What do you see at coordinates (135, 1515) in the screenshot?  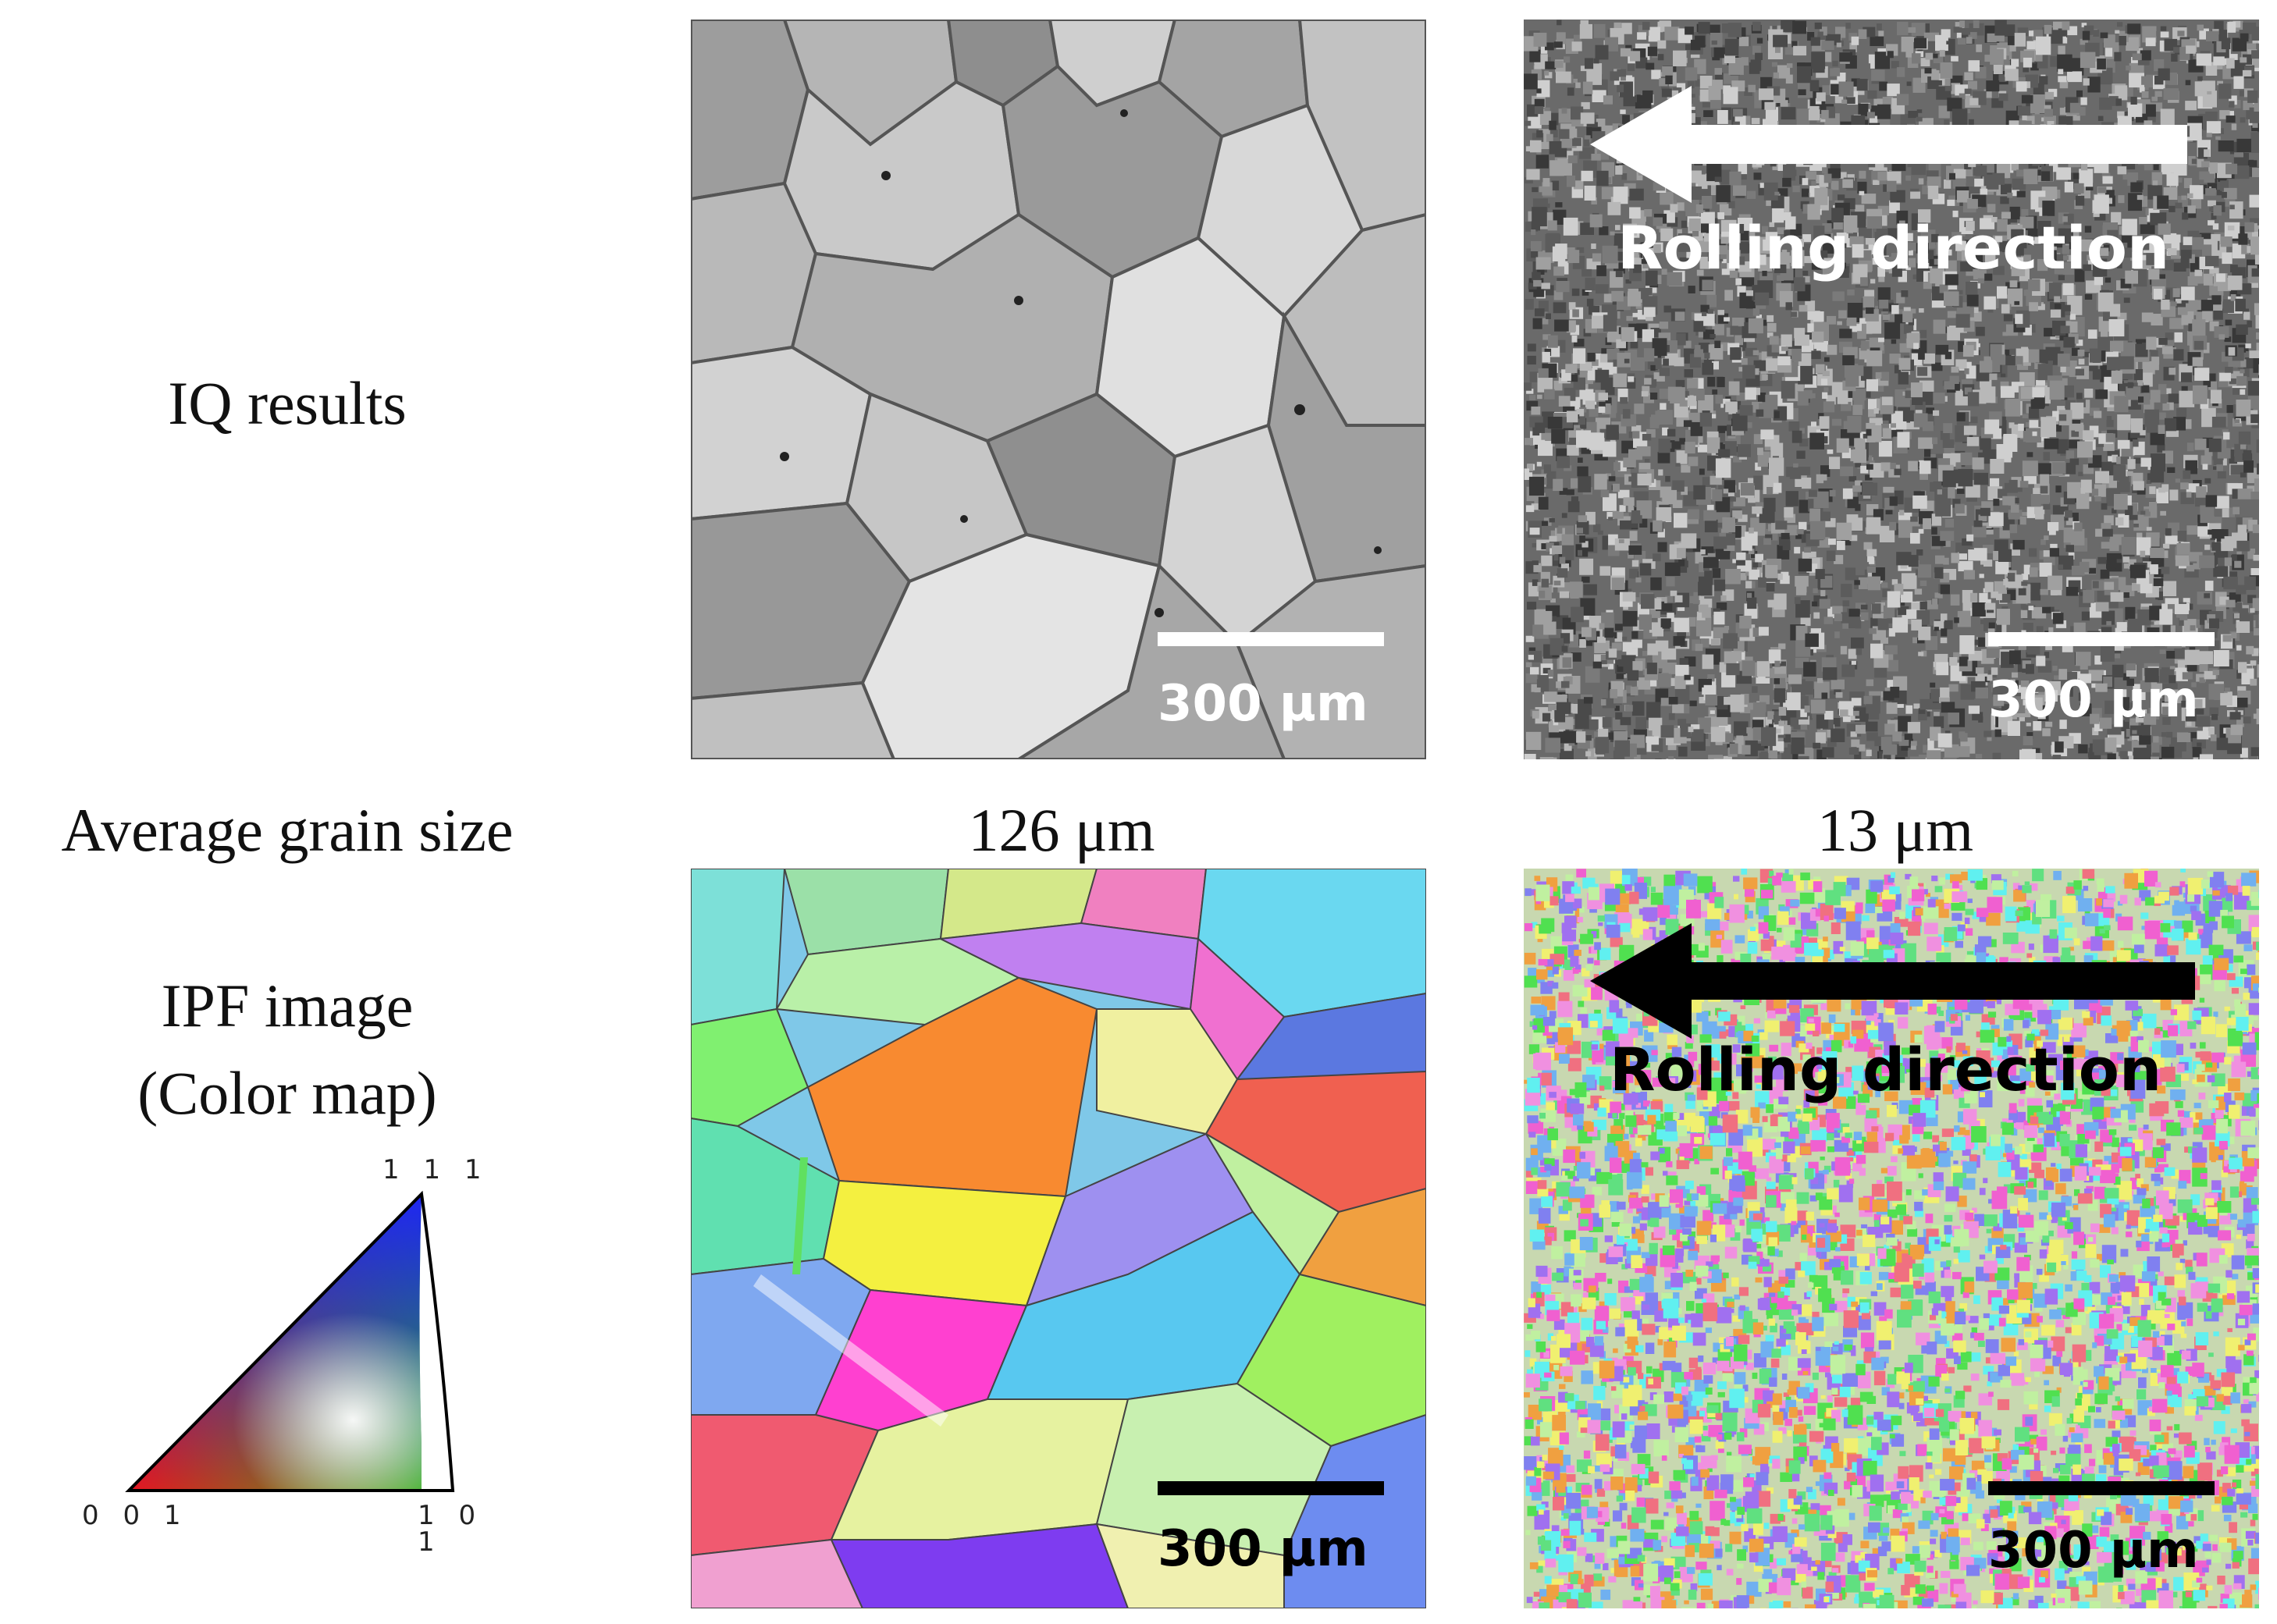 I see `triangle-label-001: 0 0 1` at bounding box center [135, 1515].